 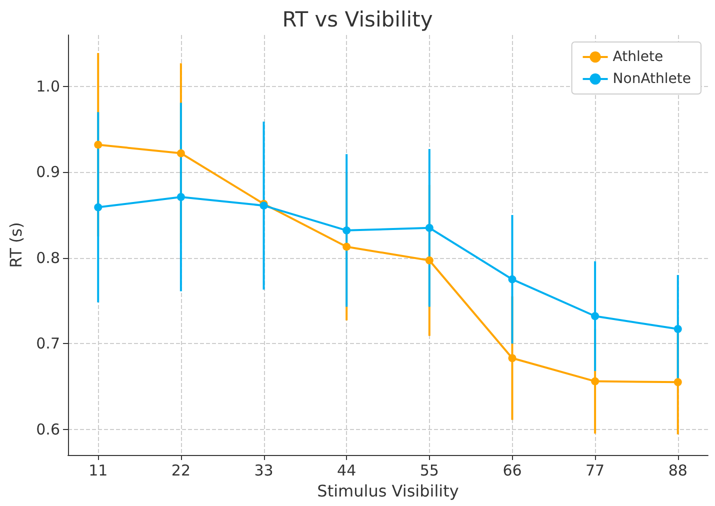 What do you see at coordinates (48, 257) in the screenshot?
I see `y-tick-label: 0.8` at bounding box center [48, 257].